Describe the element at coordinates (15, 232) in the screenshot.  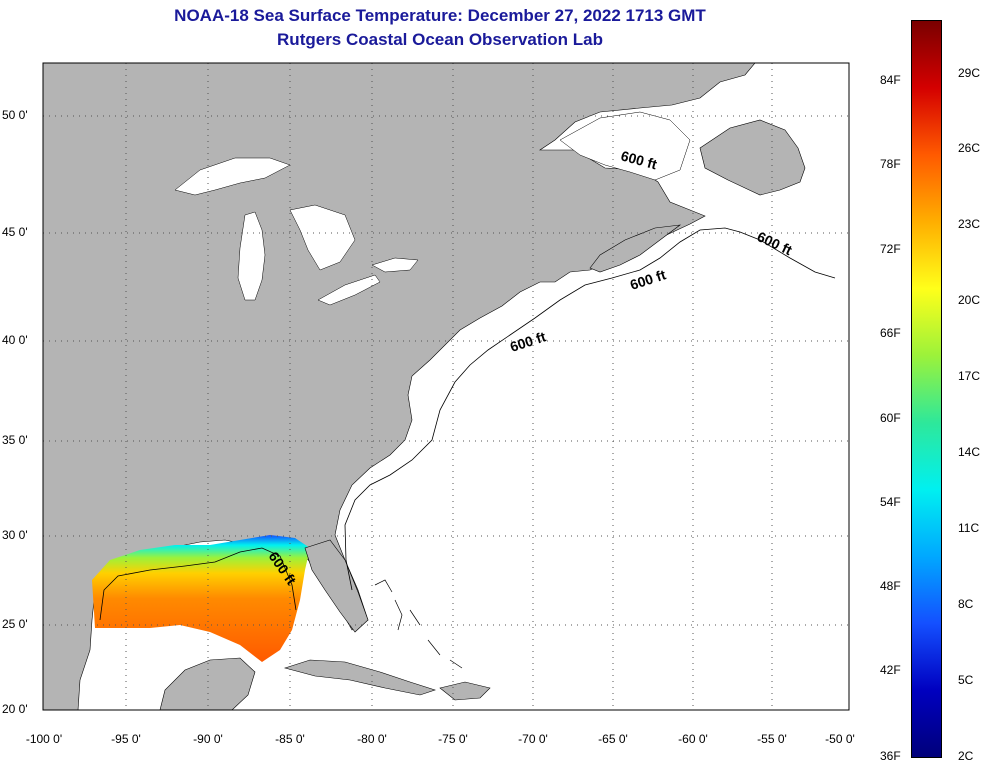
I see `lat-label-45: 45 0'` at that location.